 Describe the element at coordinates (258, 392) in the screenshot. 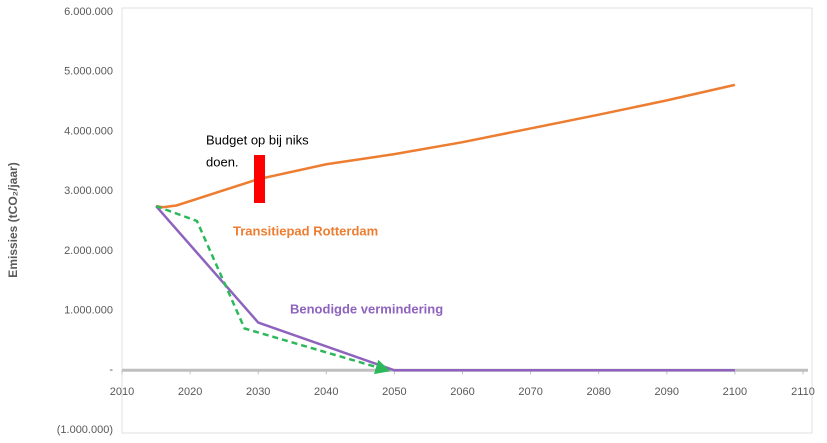

I see `x-tick-label: 2030` at that location.